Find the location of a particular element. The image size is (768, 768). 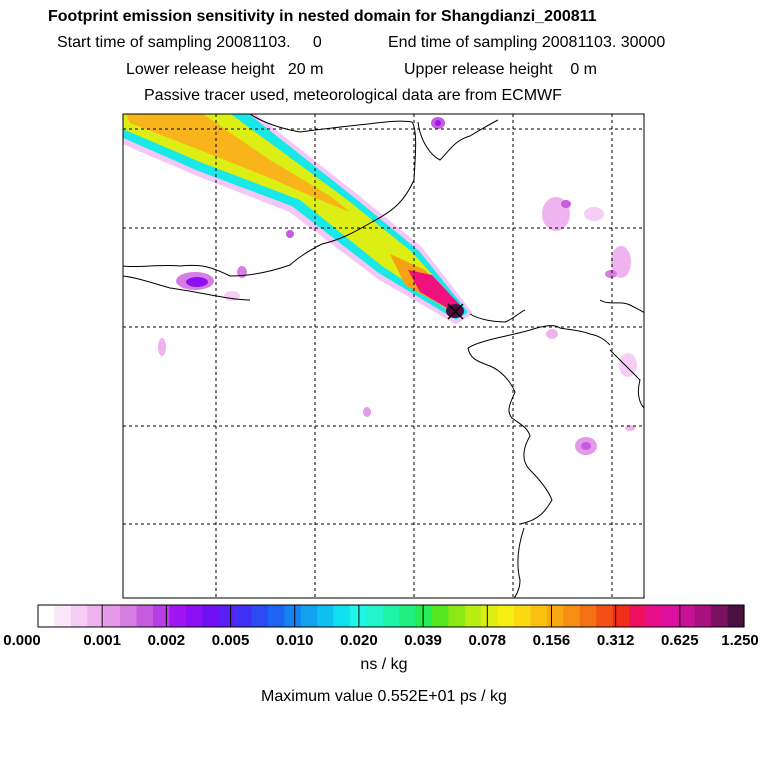

colorbar-tick-label: 0.312 is located at coordinates (615, 640).